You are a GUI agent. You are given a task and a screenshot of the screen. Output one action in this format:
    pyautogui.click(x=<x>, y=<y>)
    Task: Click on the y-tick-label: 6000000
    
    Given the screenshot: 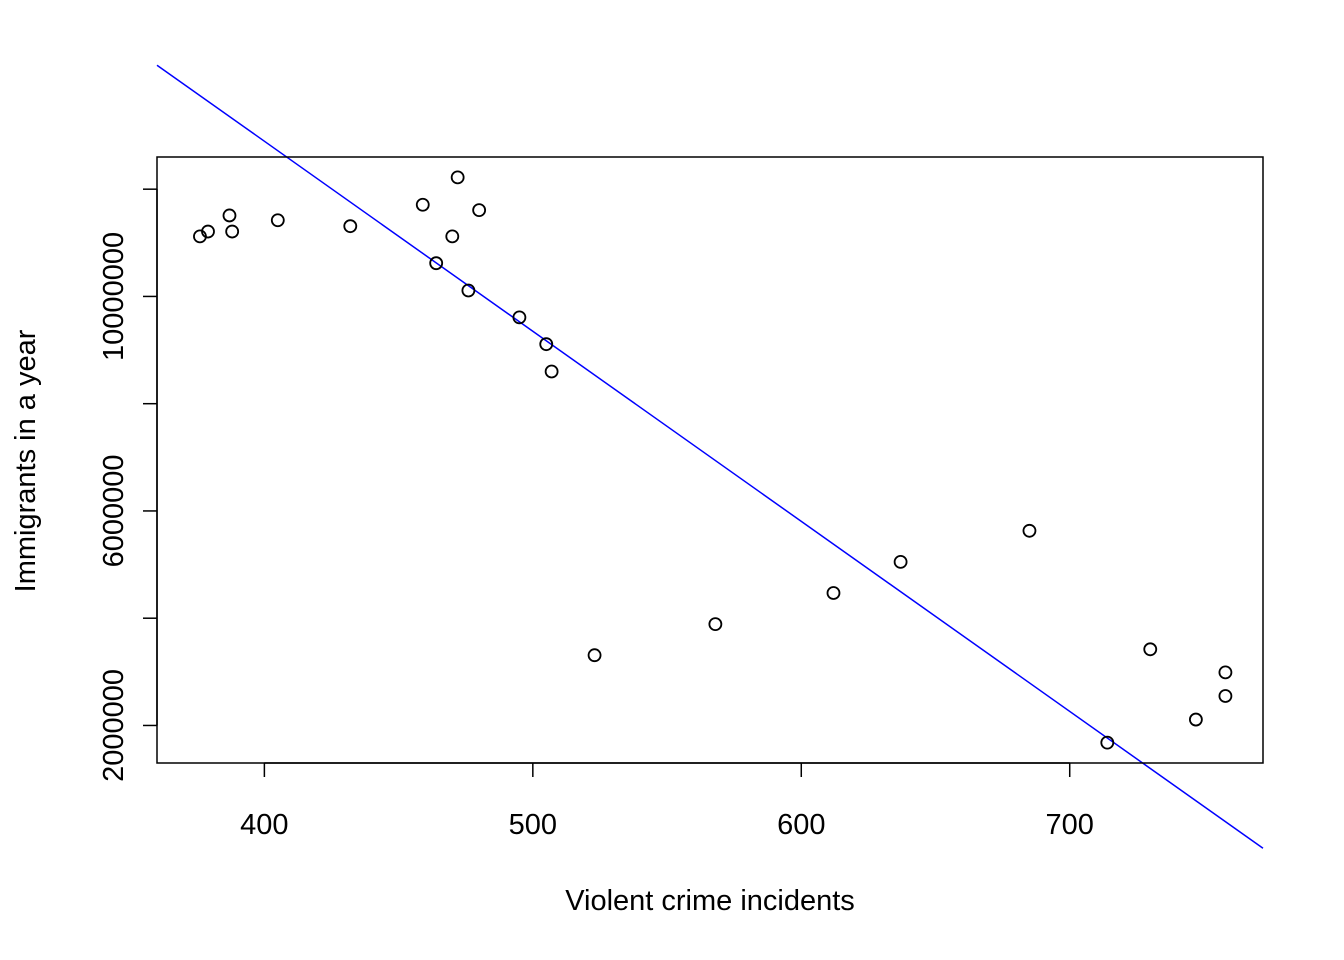 What is the action you would take?
    pyautogui.click(x=114, y=510)
    